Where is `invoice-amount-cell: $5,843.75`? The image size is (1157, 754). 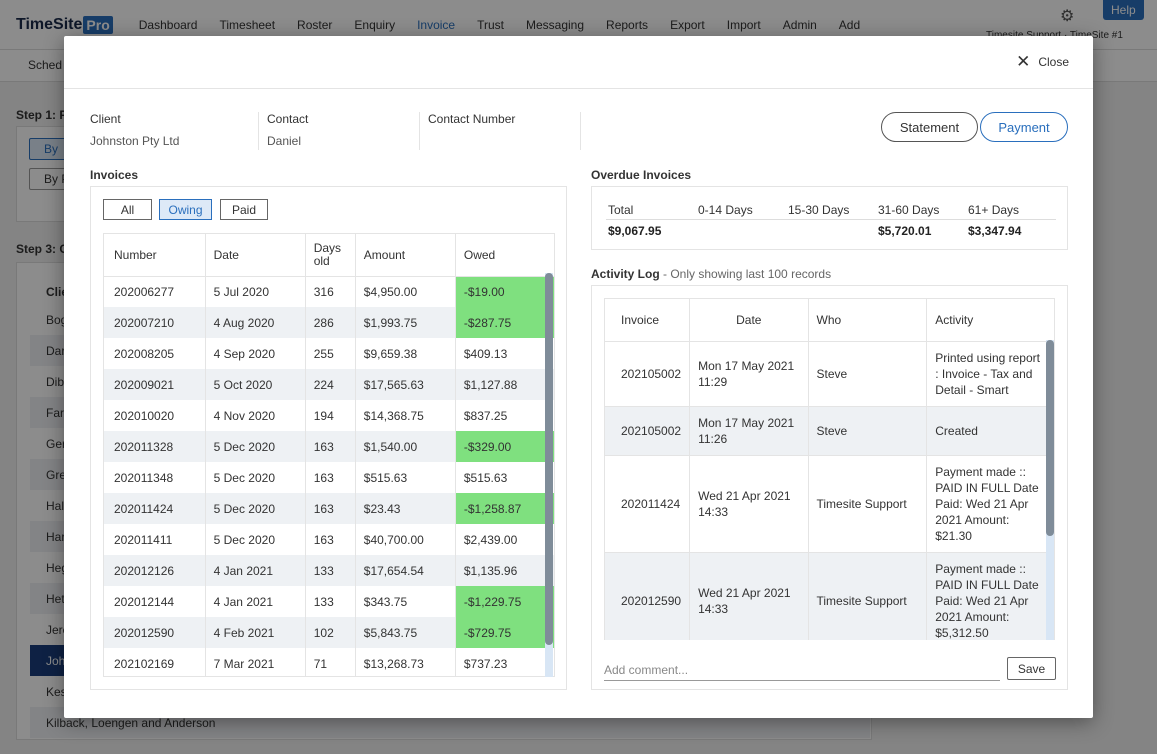
invoice-amount-cell: $5,843.75 is located at coordinates (405, 632).